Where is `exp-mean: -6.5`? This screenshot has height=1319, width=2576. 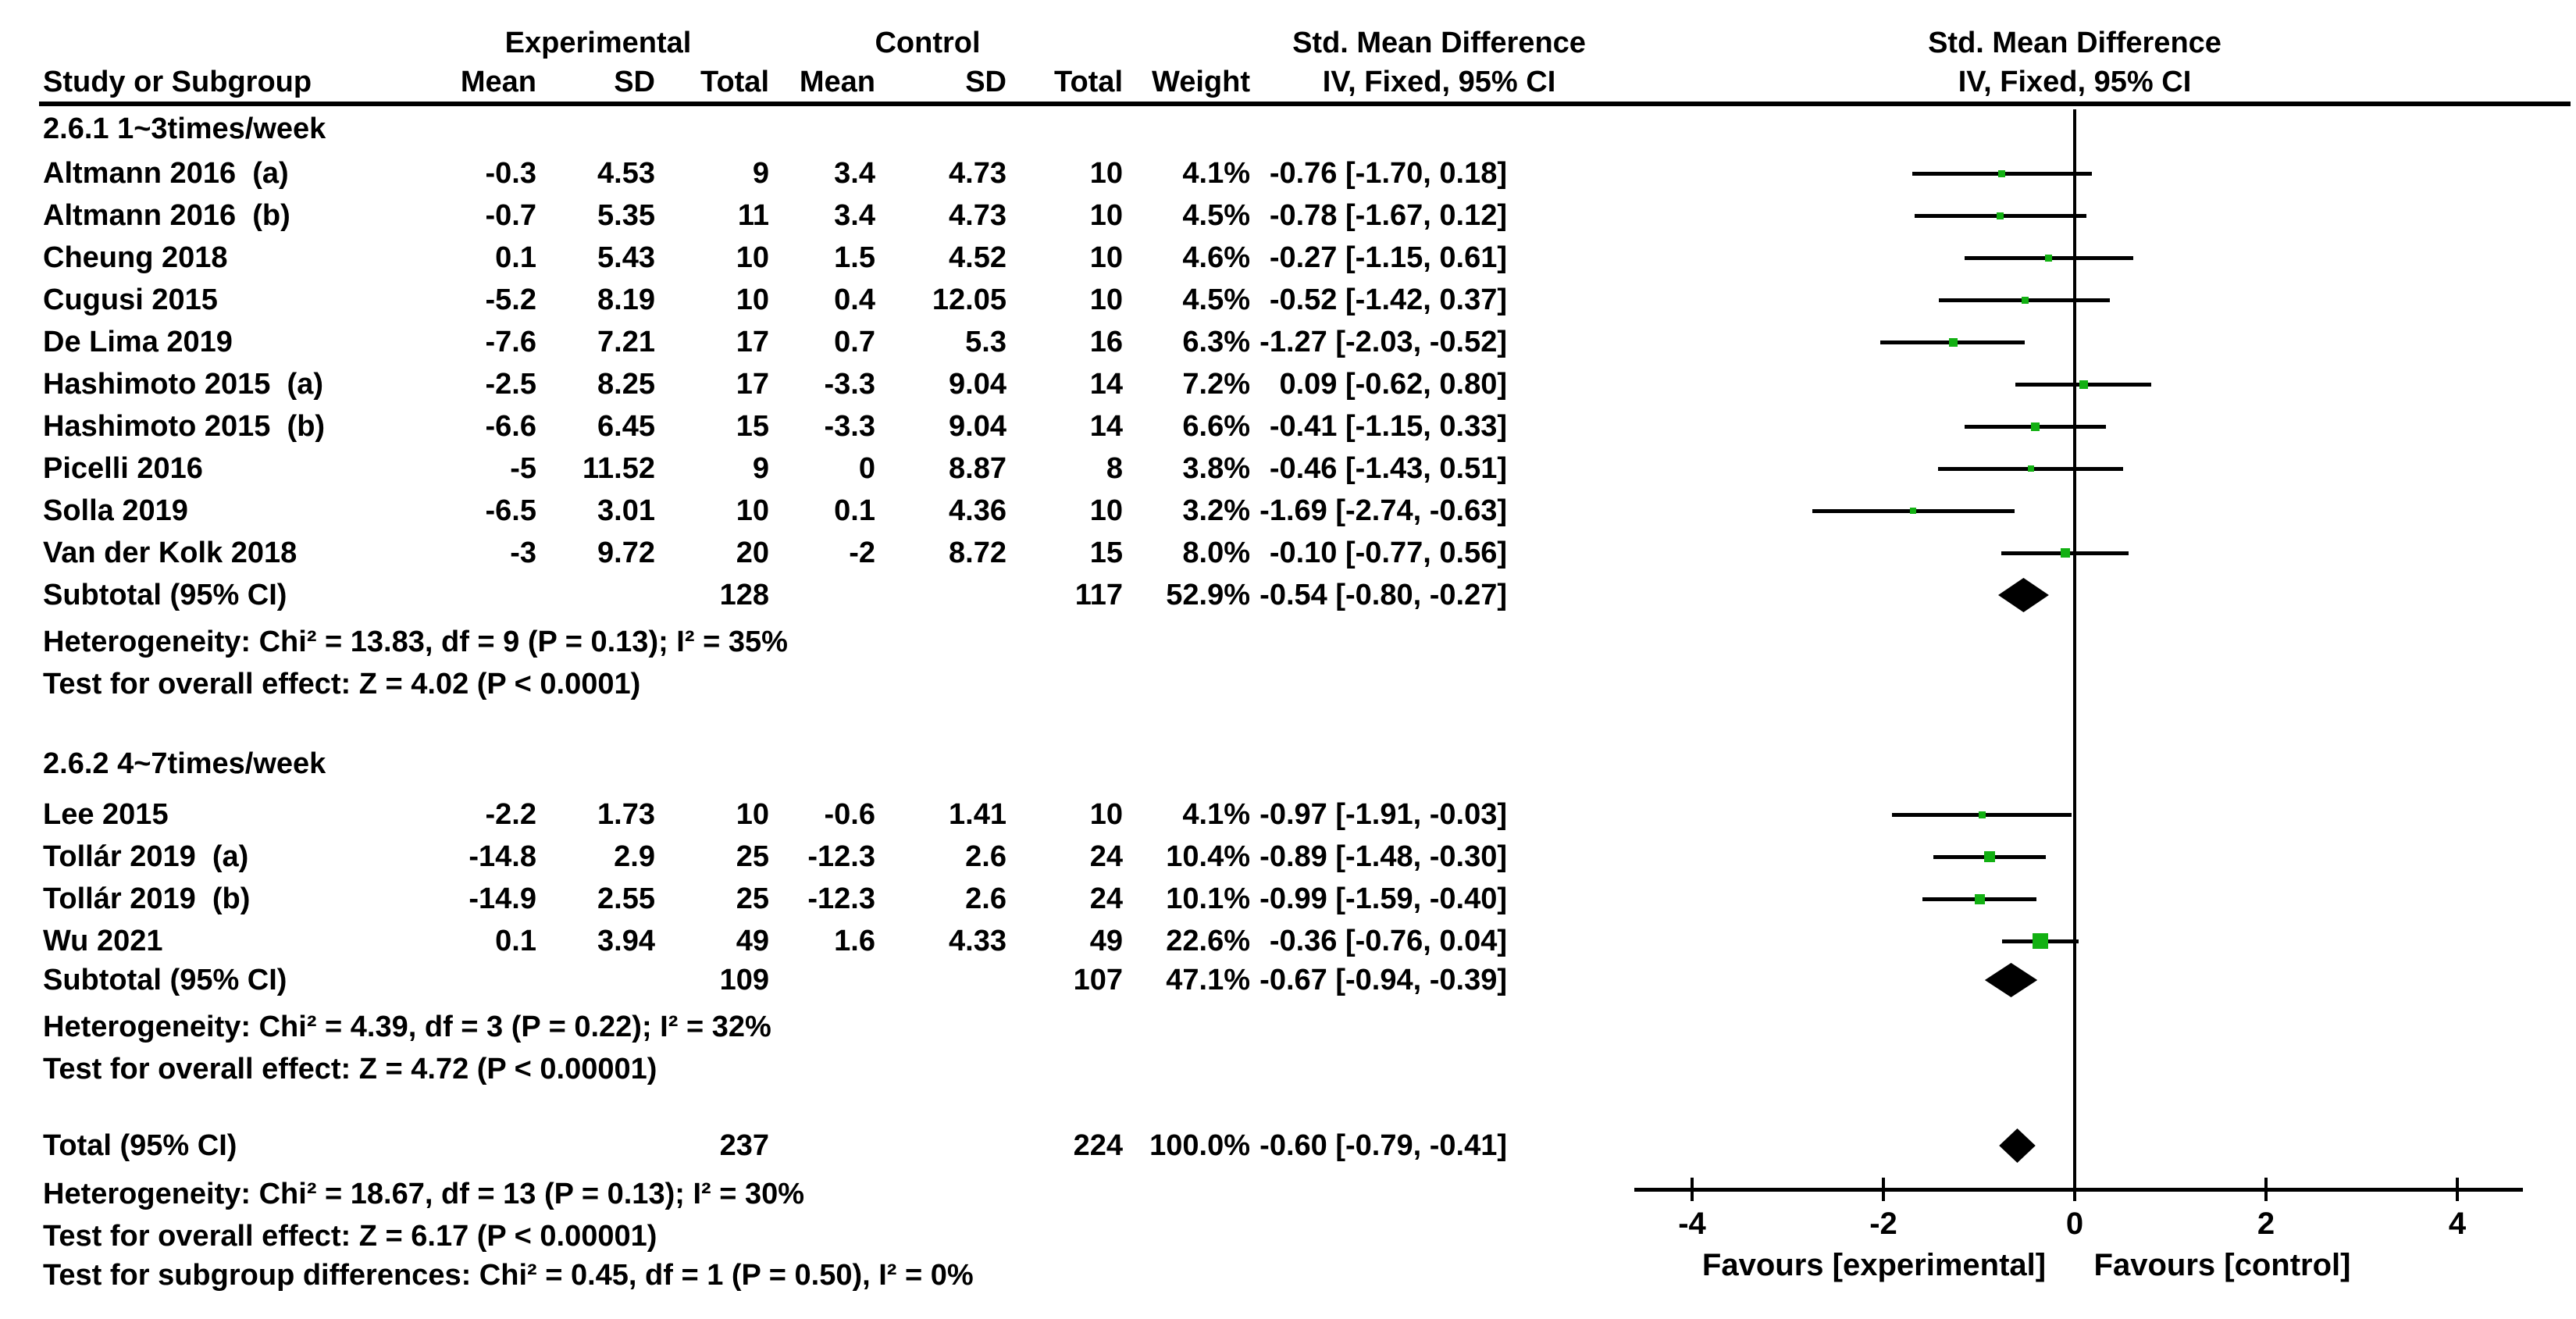 exp-mean: -6.5 is located at coordinates (511, 510).